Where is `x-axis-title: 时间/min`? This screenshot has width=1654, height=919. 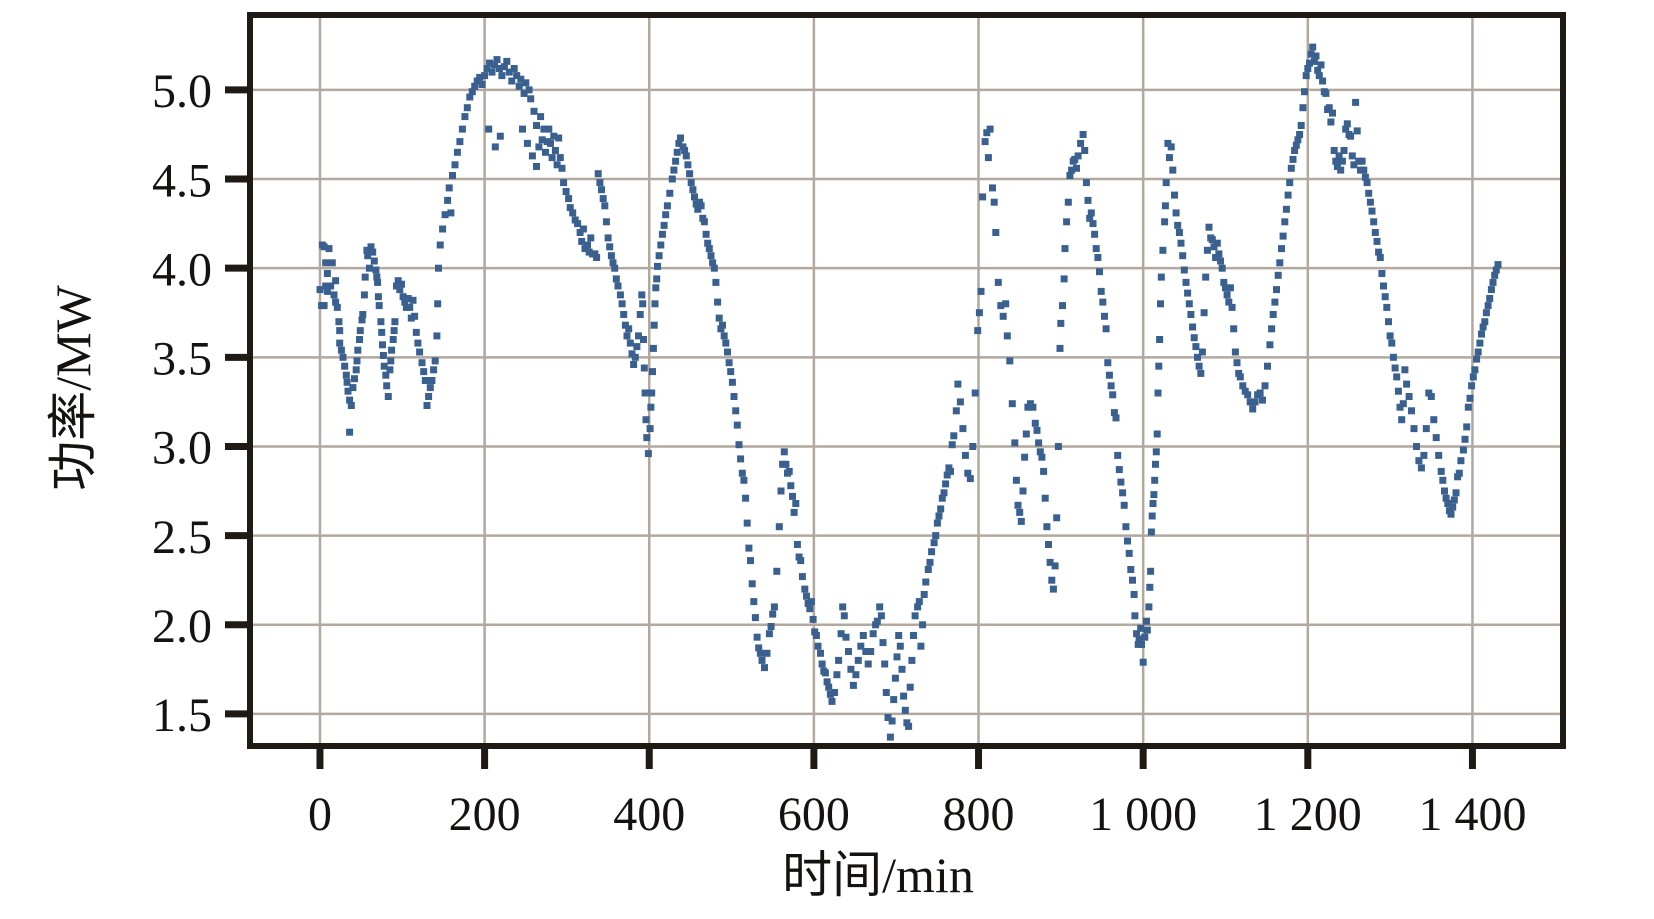 x-axis-title: 时间/min is located at coordinates (878, 875).